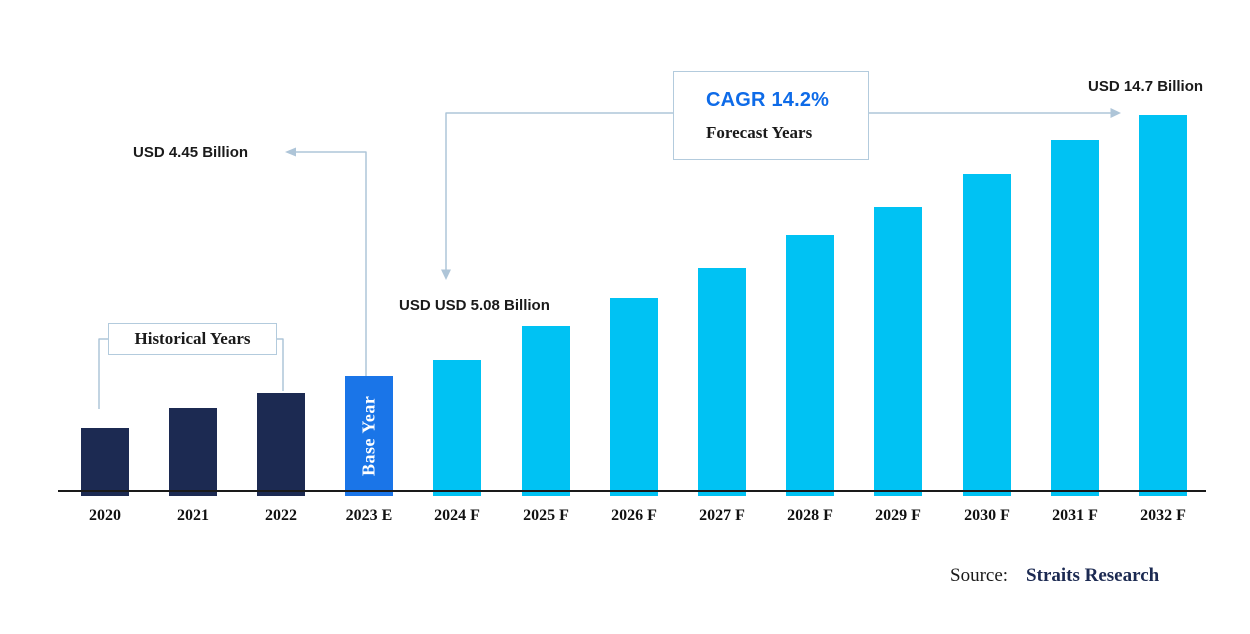 This screenshot has width=1250, height=634. What do you see at coordinates (634, 397) in the screenshot?
I see `bar-2026-f` at bounding box center [634, 397].